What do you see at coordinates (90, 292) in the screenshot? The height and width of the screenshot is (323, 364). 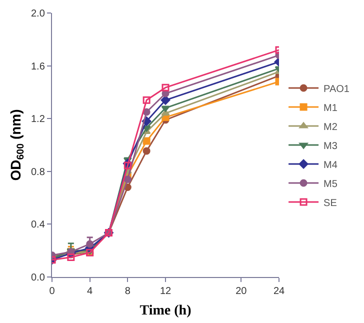 I see `x-tick-label: 4` at bounding box center [90, 292].